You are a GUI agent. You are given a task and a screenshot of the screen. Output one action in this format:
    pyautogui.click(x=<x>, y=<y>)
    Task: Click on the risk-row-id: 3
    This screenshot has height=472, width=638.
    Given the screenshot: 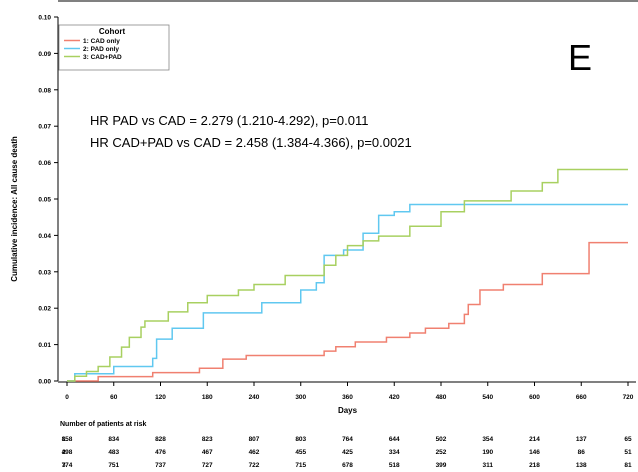 What is the action you would take?
    pyautogui.click(x=64, y=465)
    